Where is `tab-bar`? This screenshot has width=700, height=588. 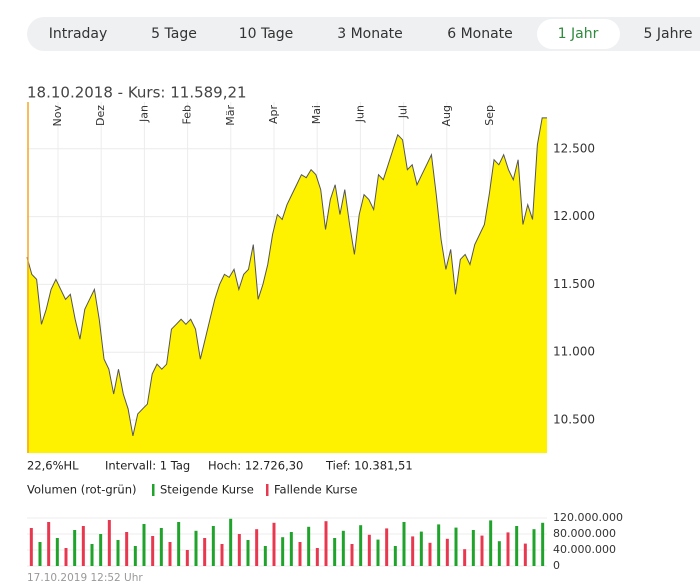
tab-bar is located at coordinates (363, 34).